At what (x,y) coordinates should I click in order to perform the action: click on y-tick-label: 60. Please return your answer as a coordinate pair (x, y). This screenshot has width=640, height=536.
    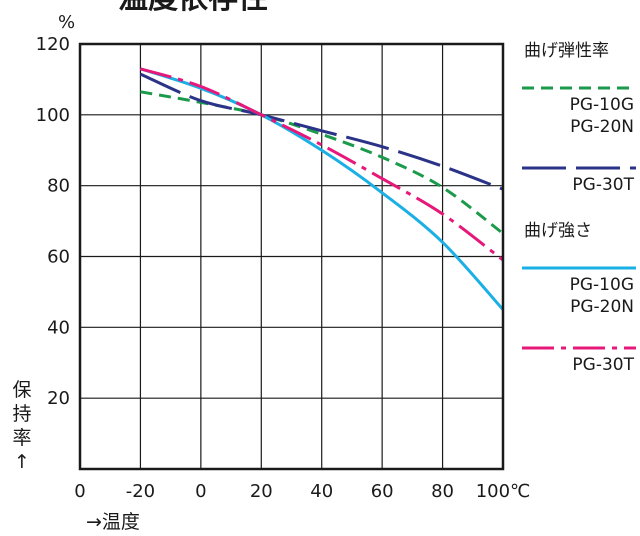
    Looking at the image, I should click on (58, 257).